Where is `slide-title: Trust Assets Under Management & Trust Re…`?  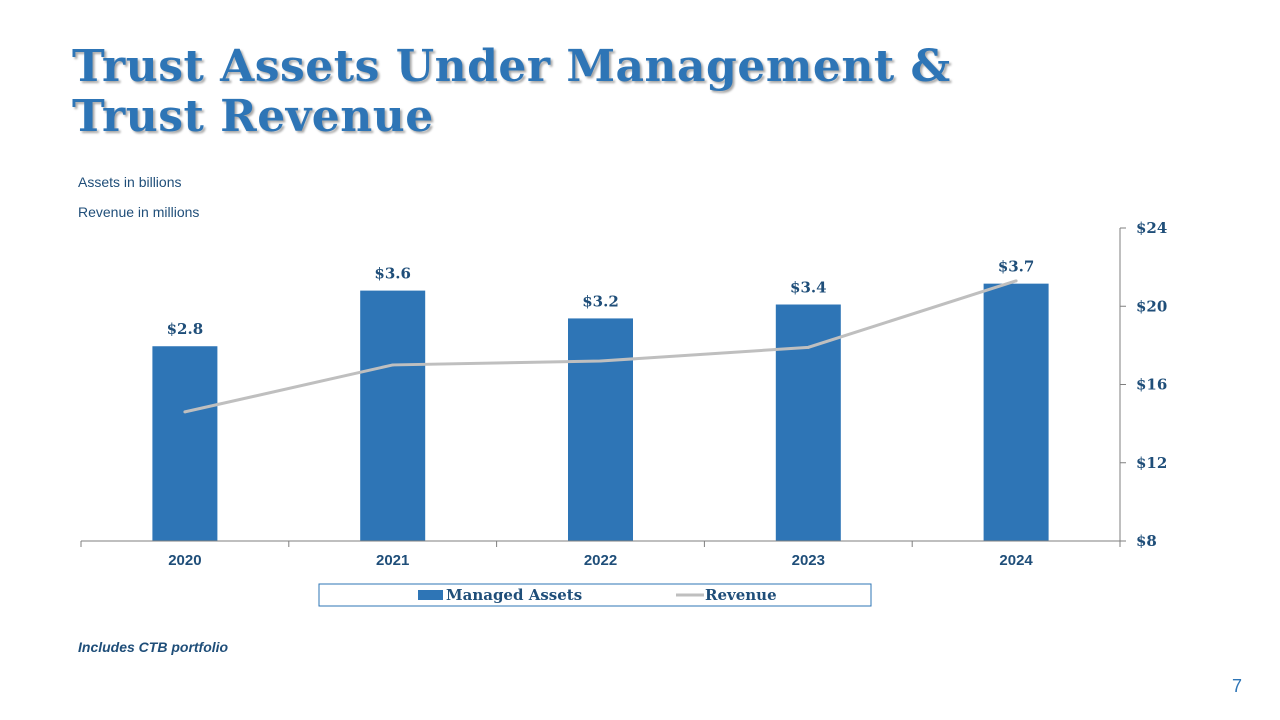 slide-title: Trust Assets Under Management & Trust Re… is located at coordinates (511, 92).